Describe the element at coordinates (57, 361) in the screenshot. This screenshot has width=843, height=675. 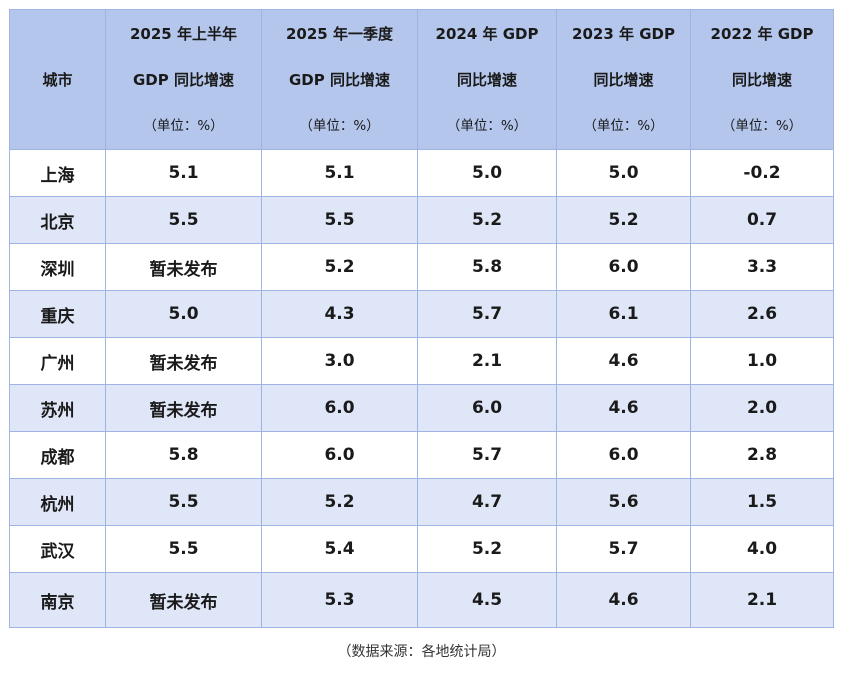
I see `city-cell: 广州` at that location.